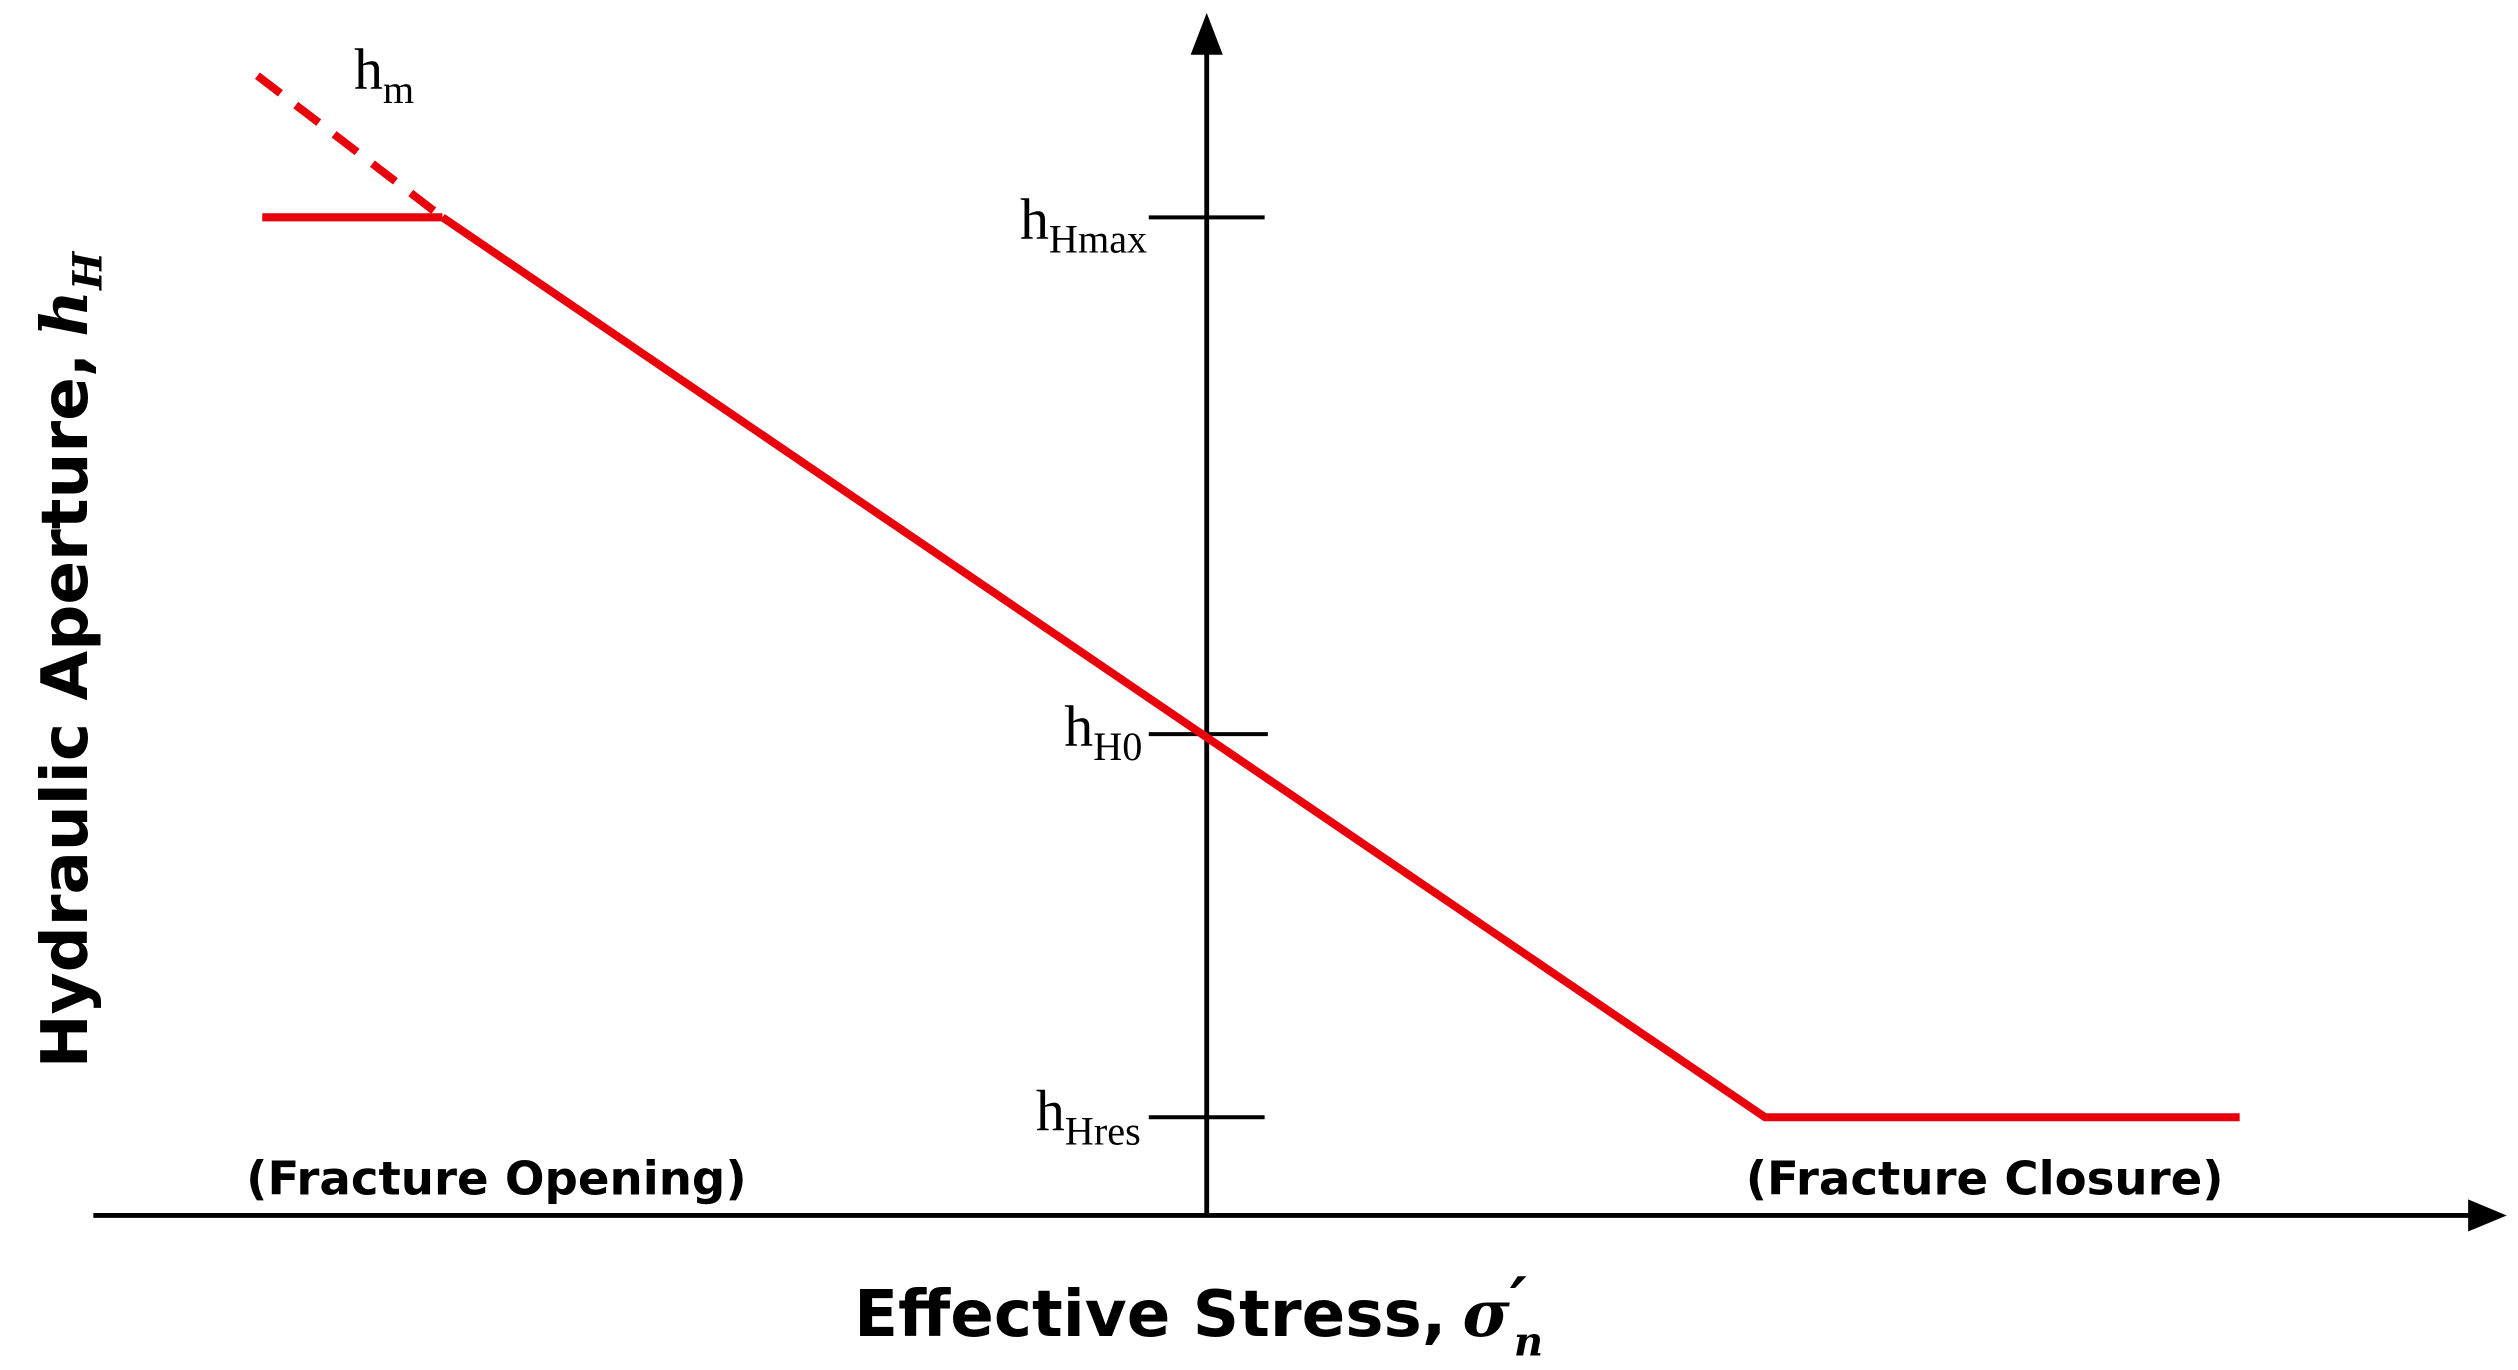 The width and height of the screenshot is (2518, 1370). I want to click on level-label: hHmax, so click(1083, 224).